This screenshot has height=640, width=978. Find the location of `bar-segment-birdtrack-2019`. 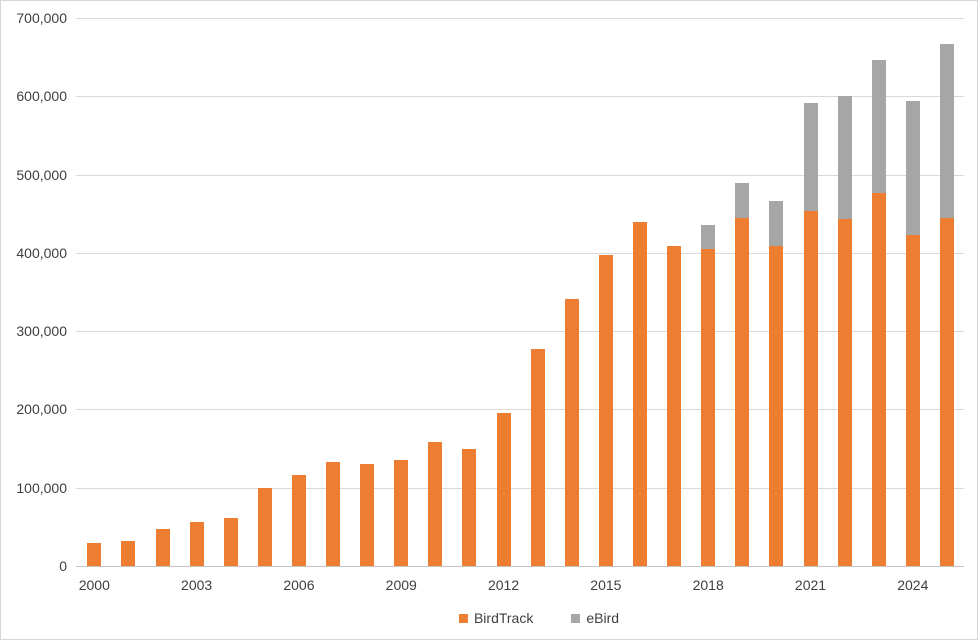

bar-segment-birdtrack-2019 is located at coordinates (742, 391).